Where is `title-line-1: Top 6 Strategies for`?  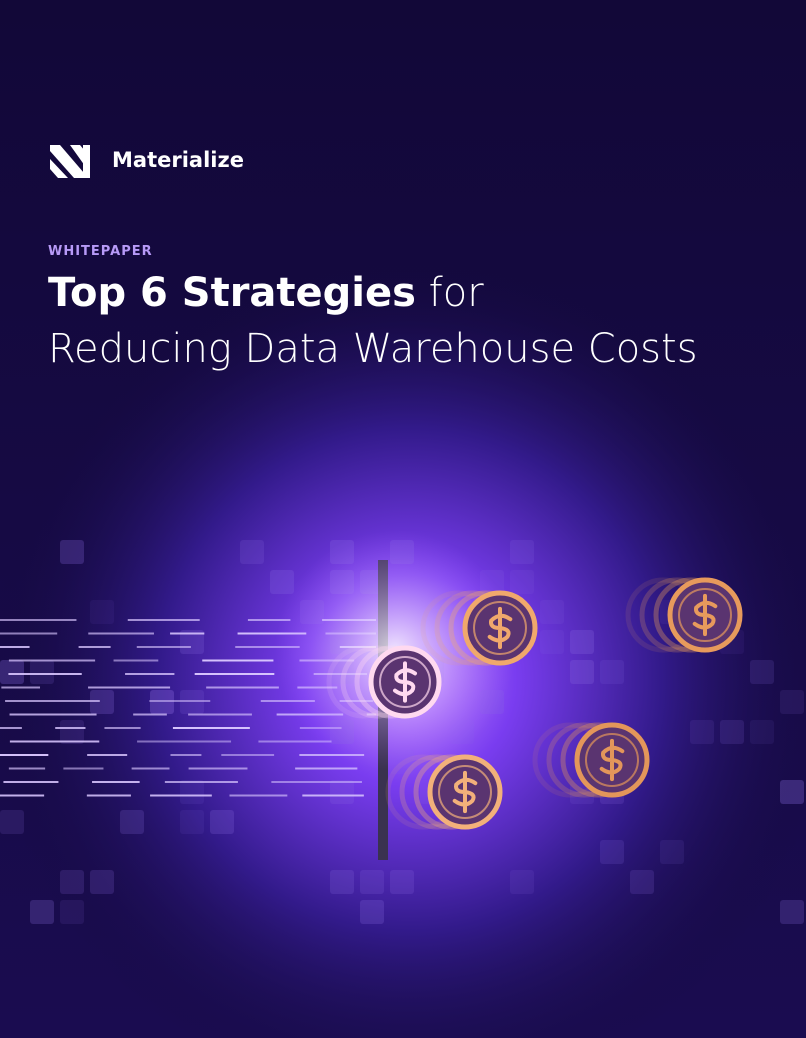 title-line-1: Top 6 Strategies for is located at coordinates (266, 293).